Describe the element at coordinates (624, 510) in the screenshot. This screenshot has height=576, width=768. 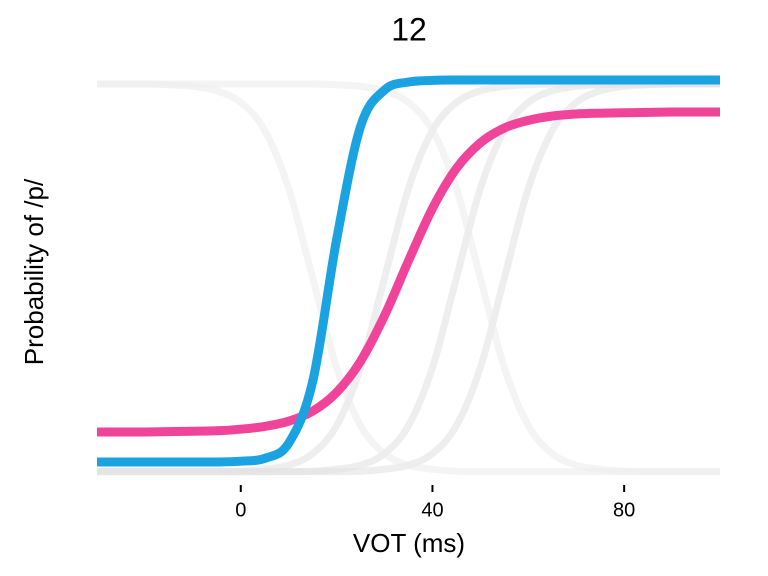
I see `x-tick-label: 80` at that location.